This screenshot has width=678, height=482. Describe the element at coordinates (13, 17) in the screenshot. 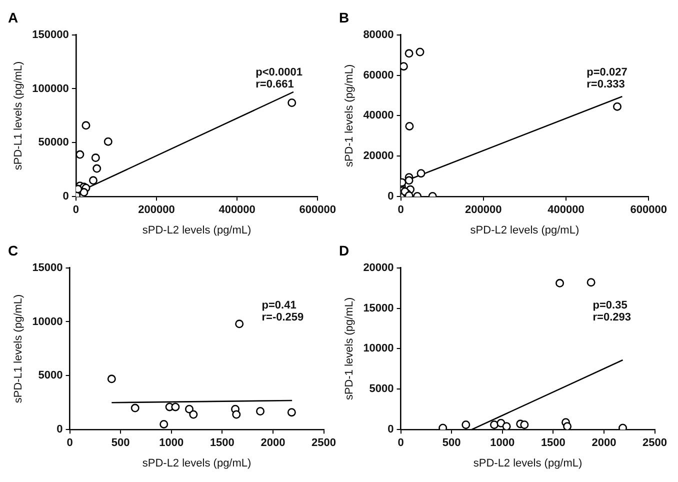

I see `chart-title: A` at that location.